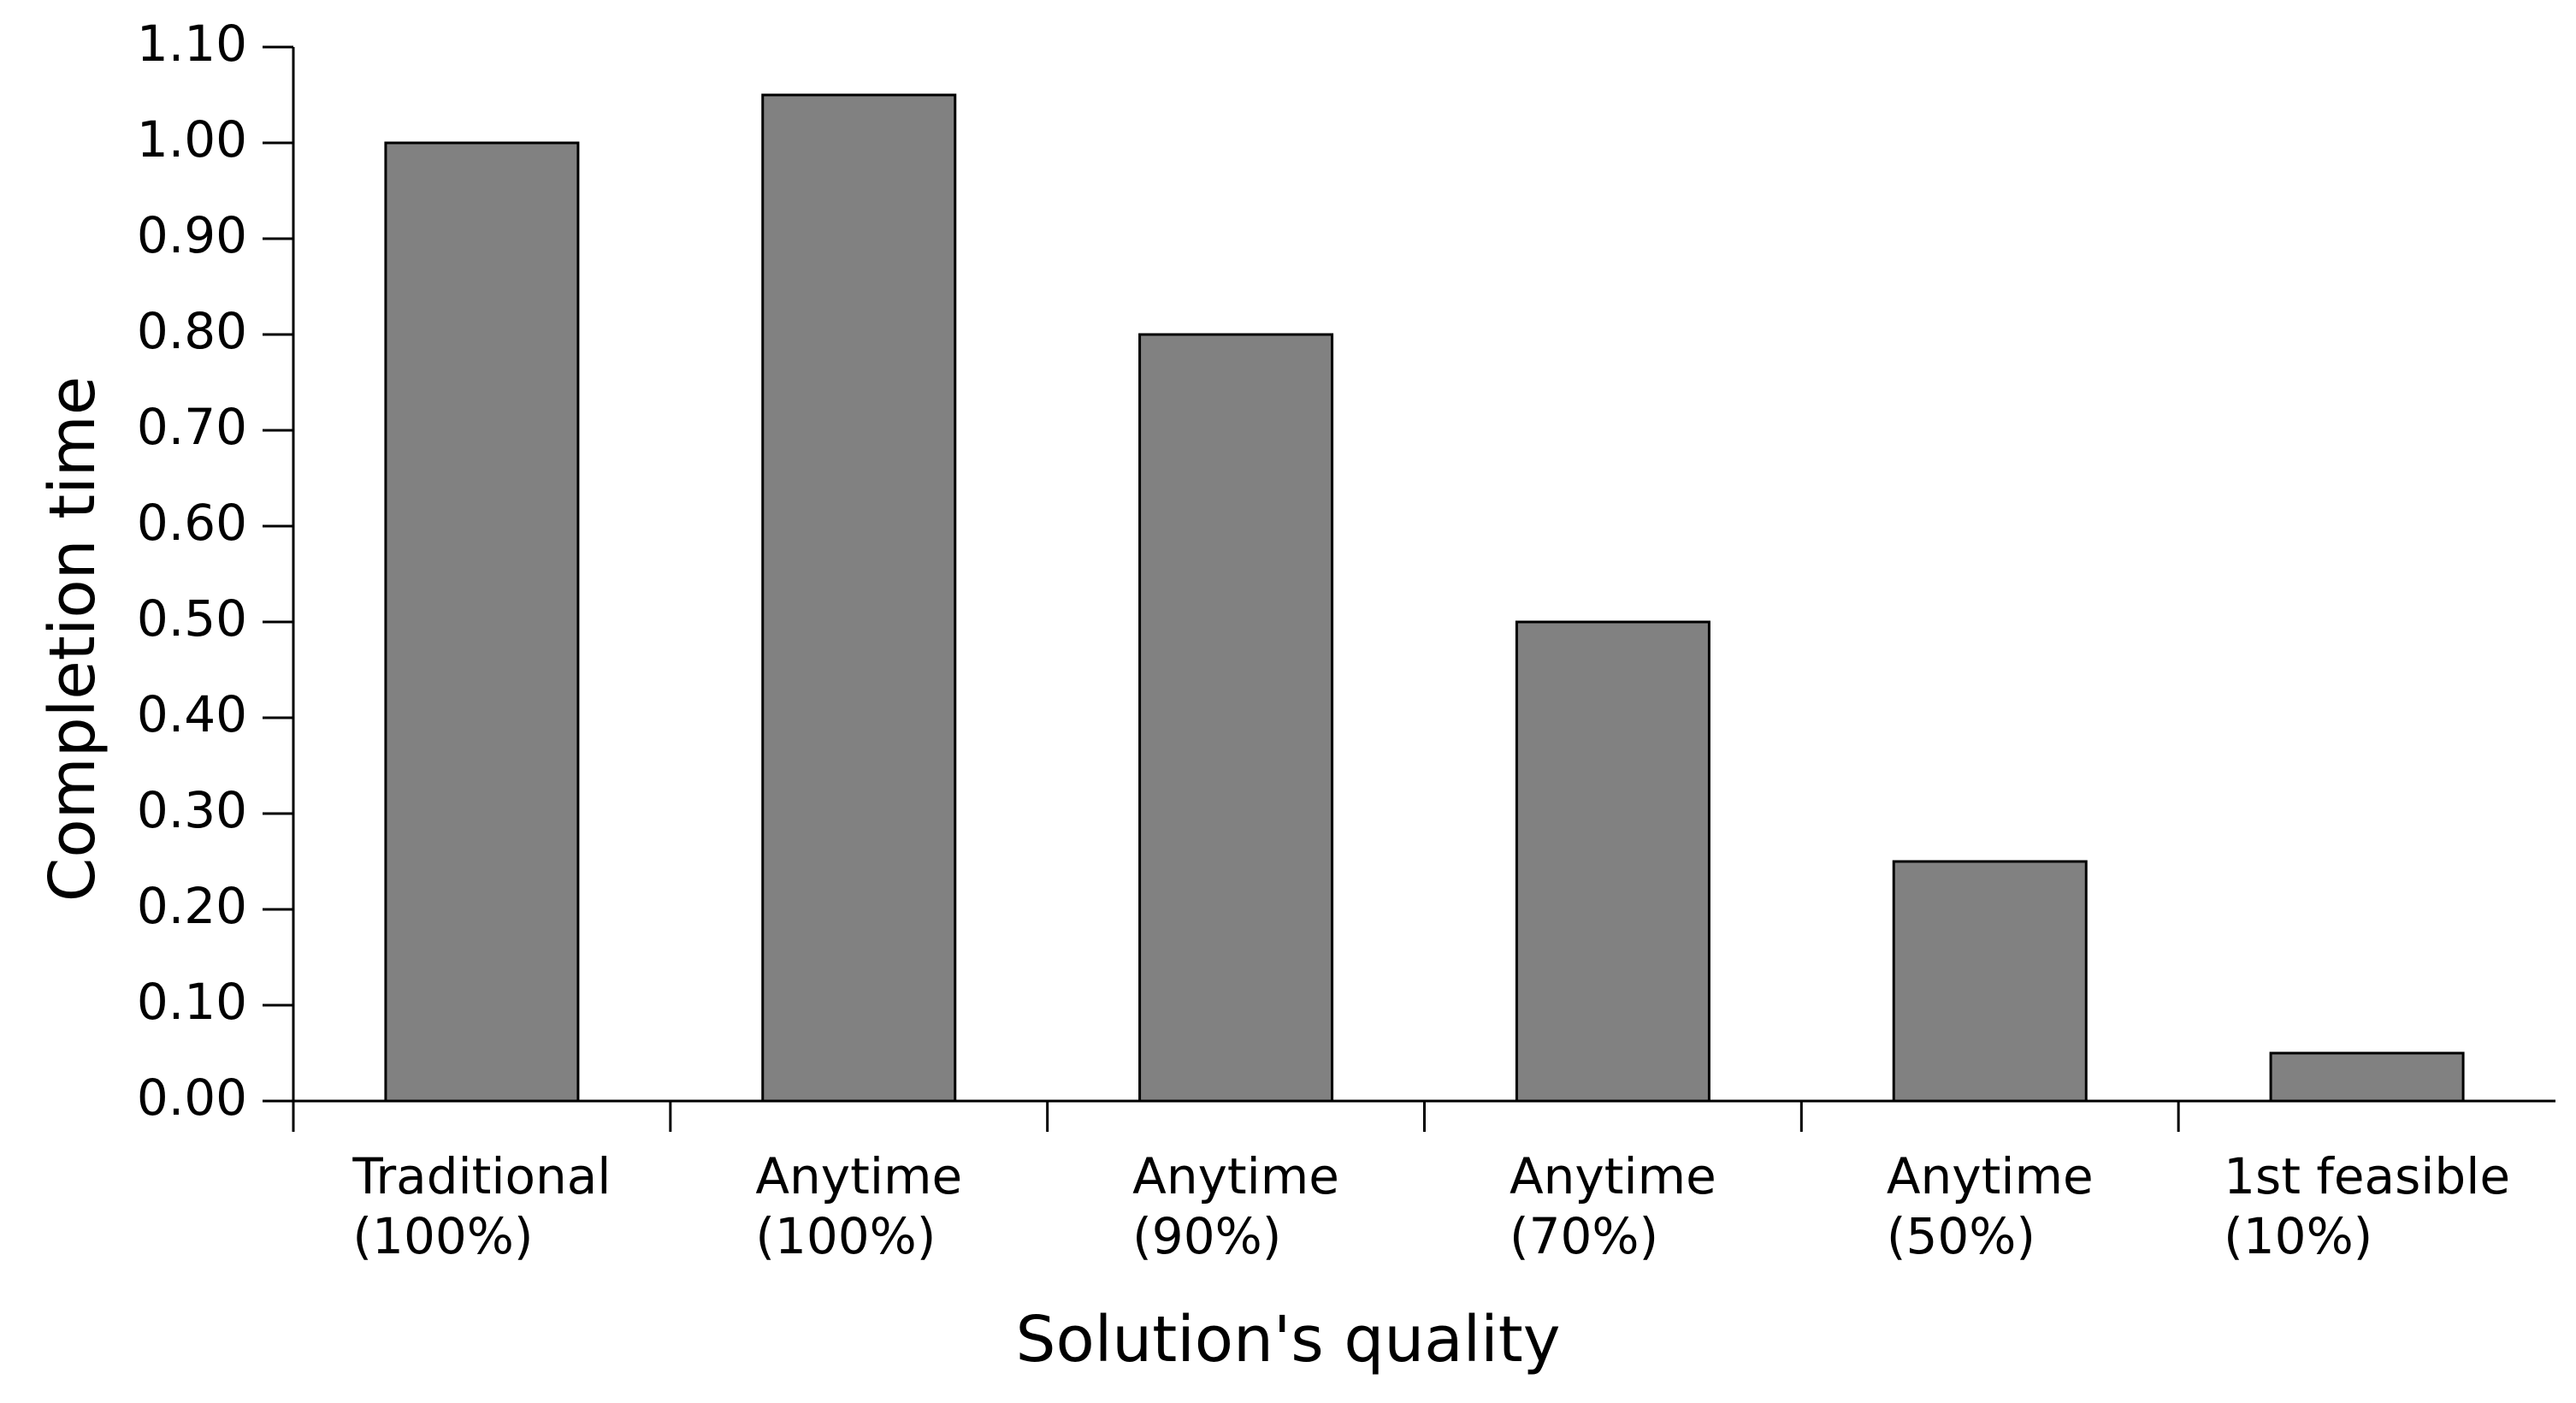  I want to click on y-tick-label: 0.90, so click(191, 235).